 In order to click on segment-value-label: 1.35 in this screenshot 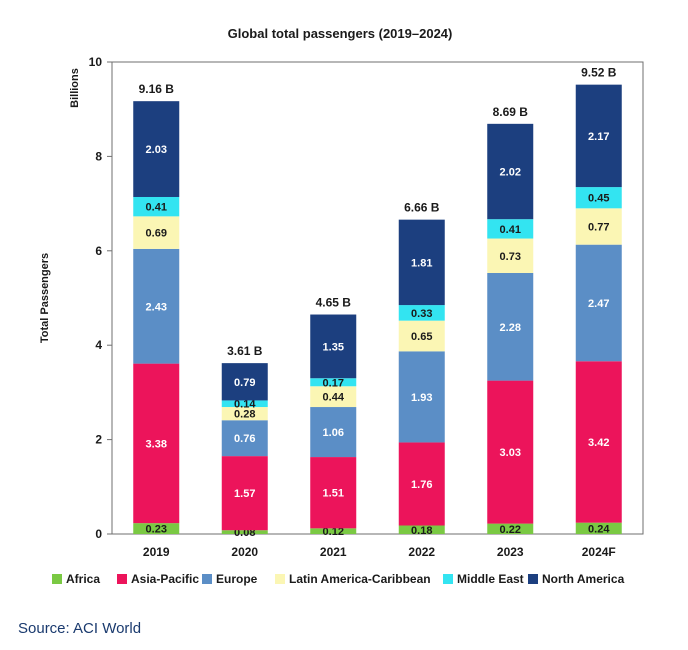, I will do `click(333, 347)`.